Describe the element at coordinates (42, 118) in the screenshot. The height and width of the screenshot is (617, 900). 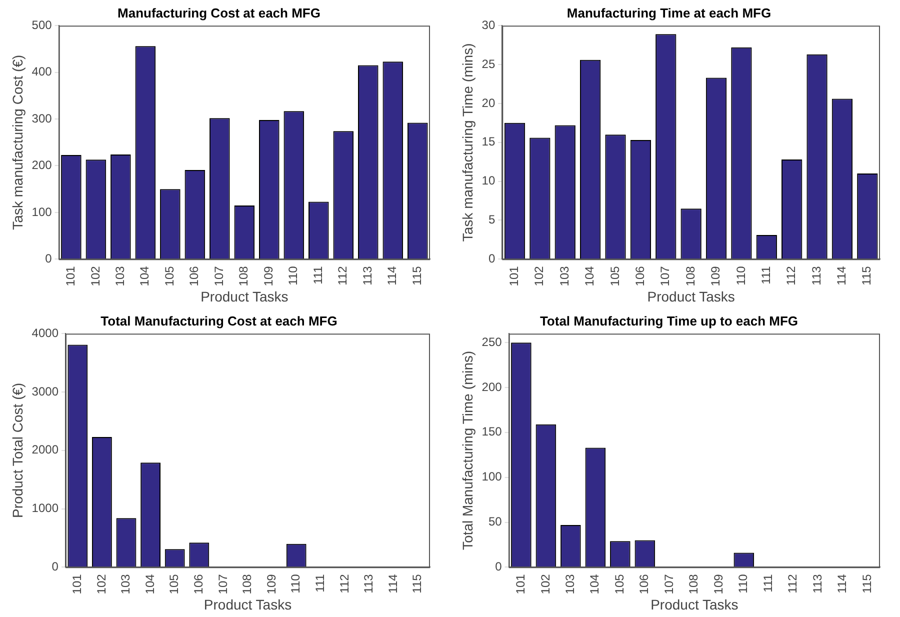
I see `y-tick-label: 300` at that location.